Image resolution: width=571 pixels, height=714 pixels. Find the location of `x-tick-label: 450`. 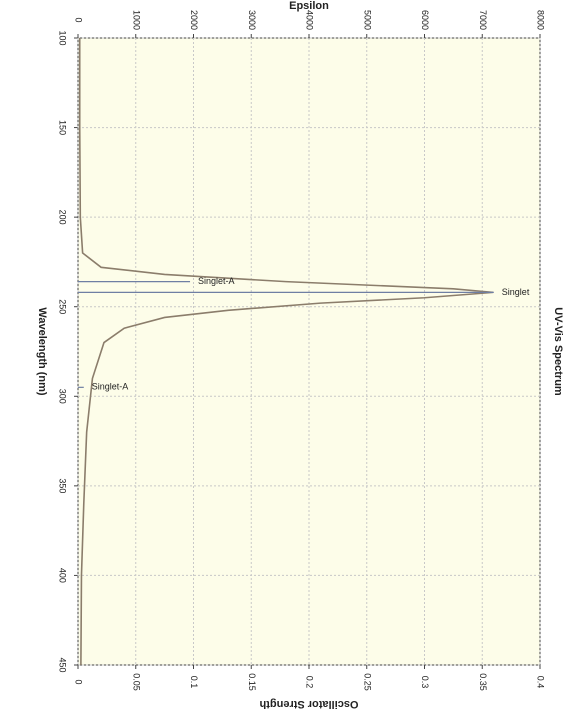

x-tick-label: 450 is located at coordinates (63, 664).